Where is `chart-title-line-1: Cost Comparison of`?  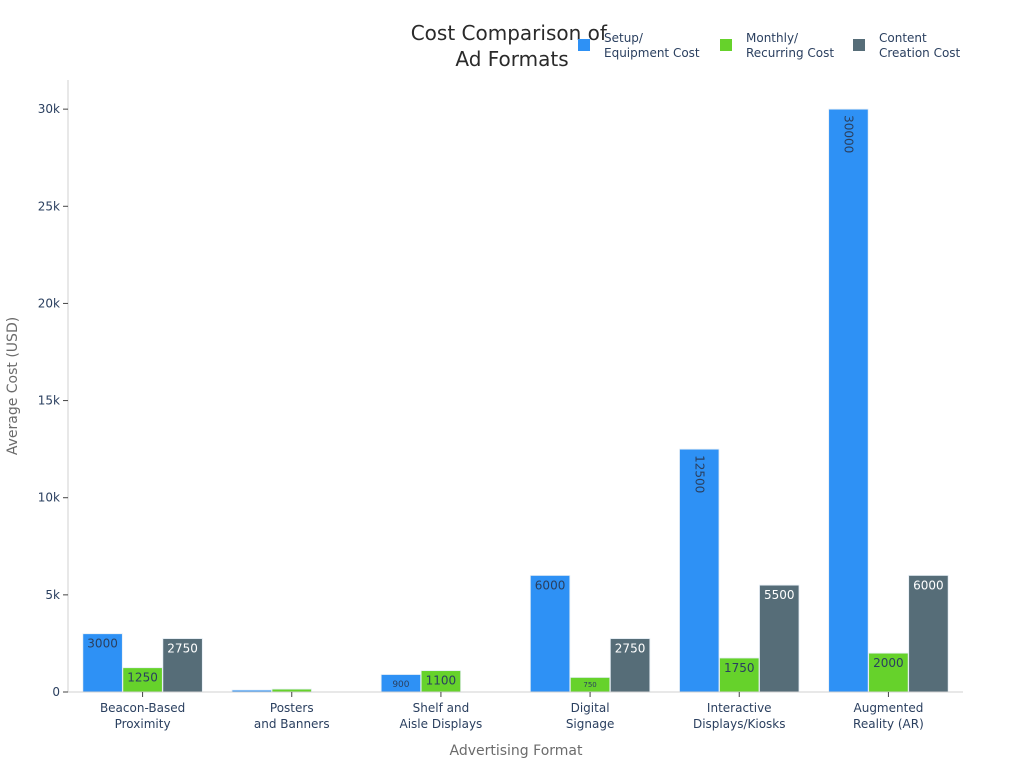
chart-title-line-1: Cost Comparison of is located at coordinates (509, 33).